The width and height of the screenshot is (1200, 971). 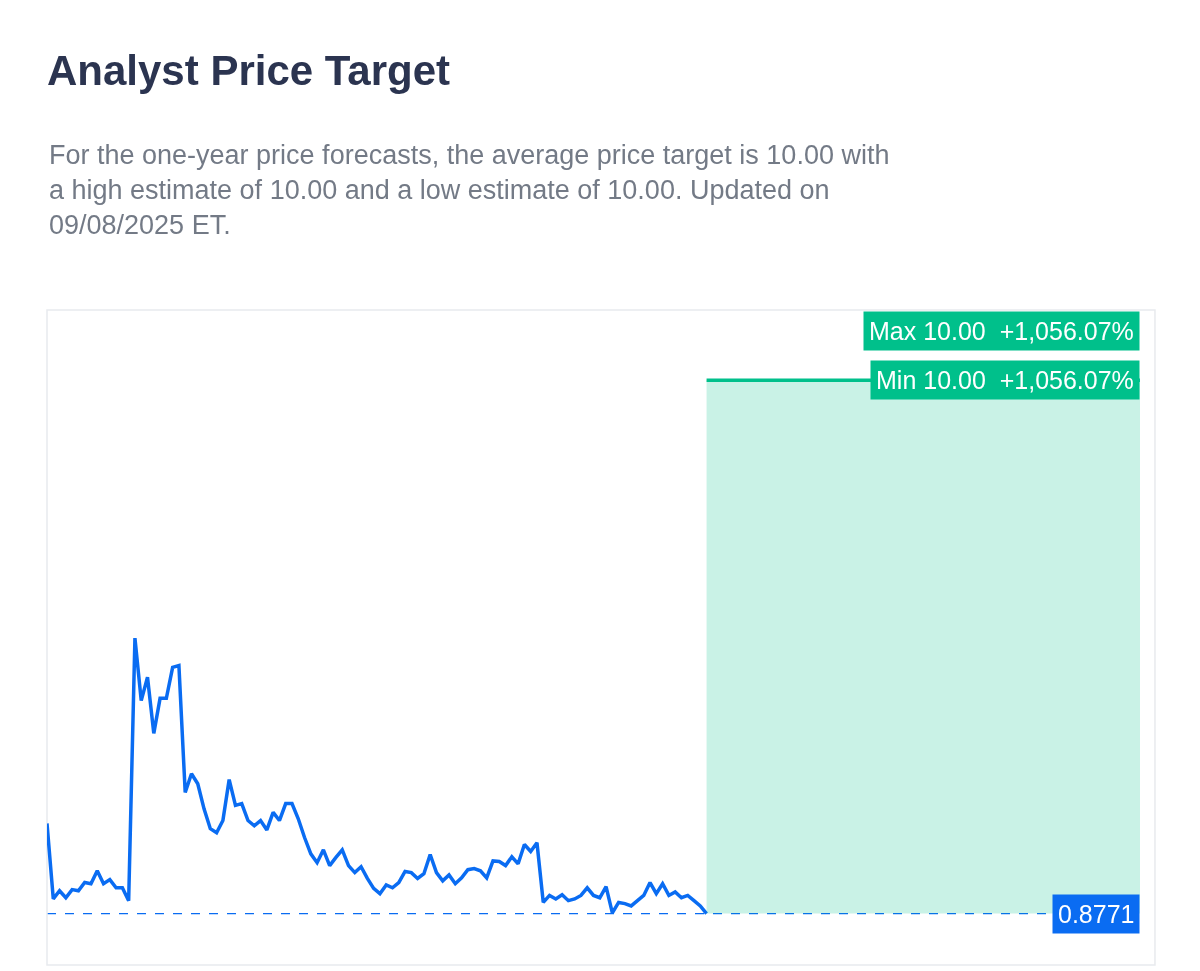 I want to click on chart-title: Analyst Price Target, so click(x=249, y=70).